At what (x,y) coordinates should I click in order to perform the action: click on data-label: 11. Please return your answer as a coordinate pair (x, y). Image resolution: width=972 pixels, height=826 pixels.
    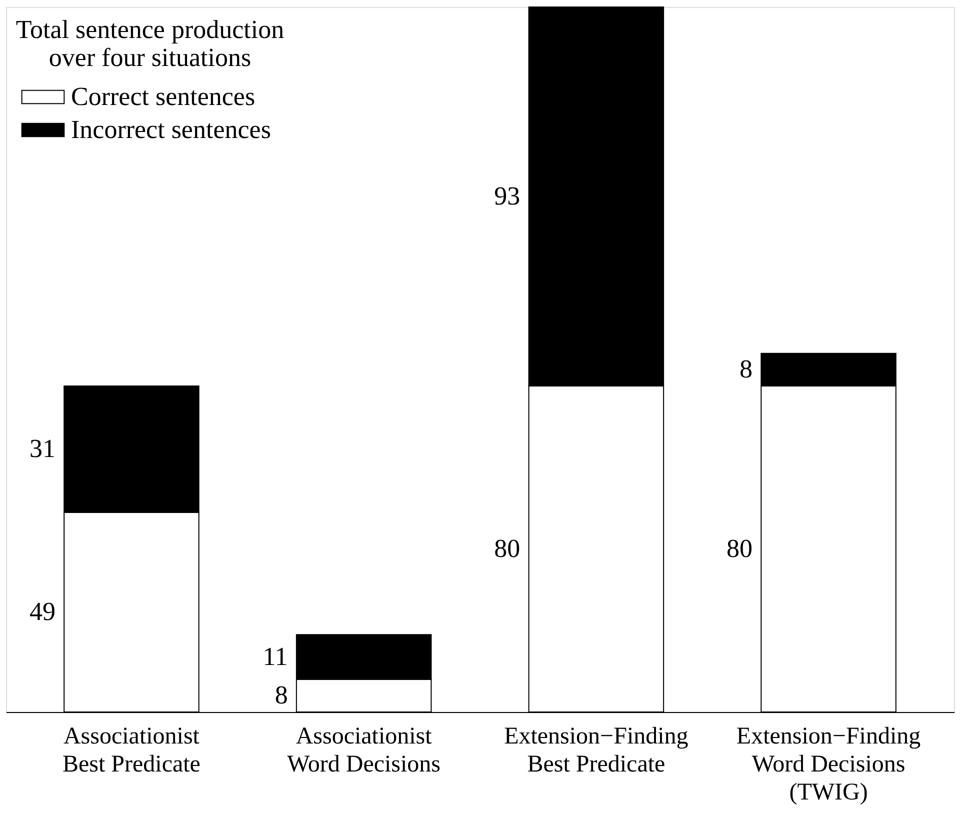
    Looking at the image, I should click on (275, 656).